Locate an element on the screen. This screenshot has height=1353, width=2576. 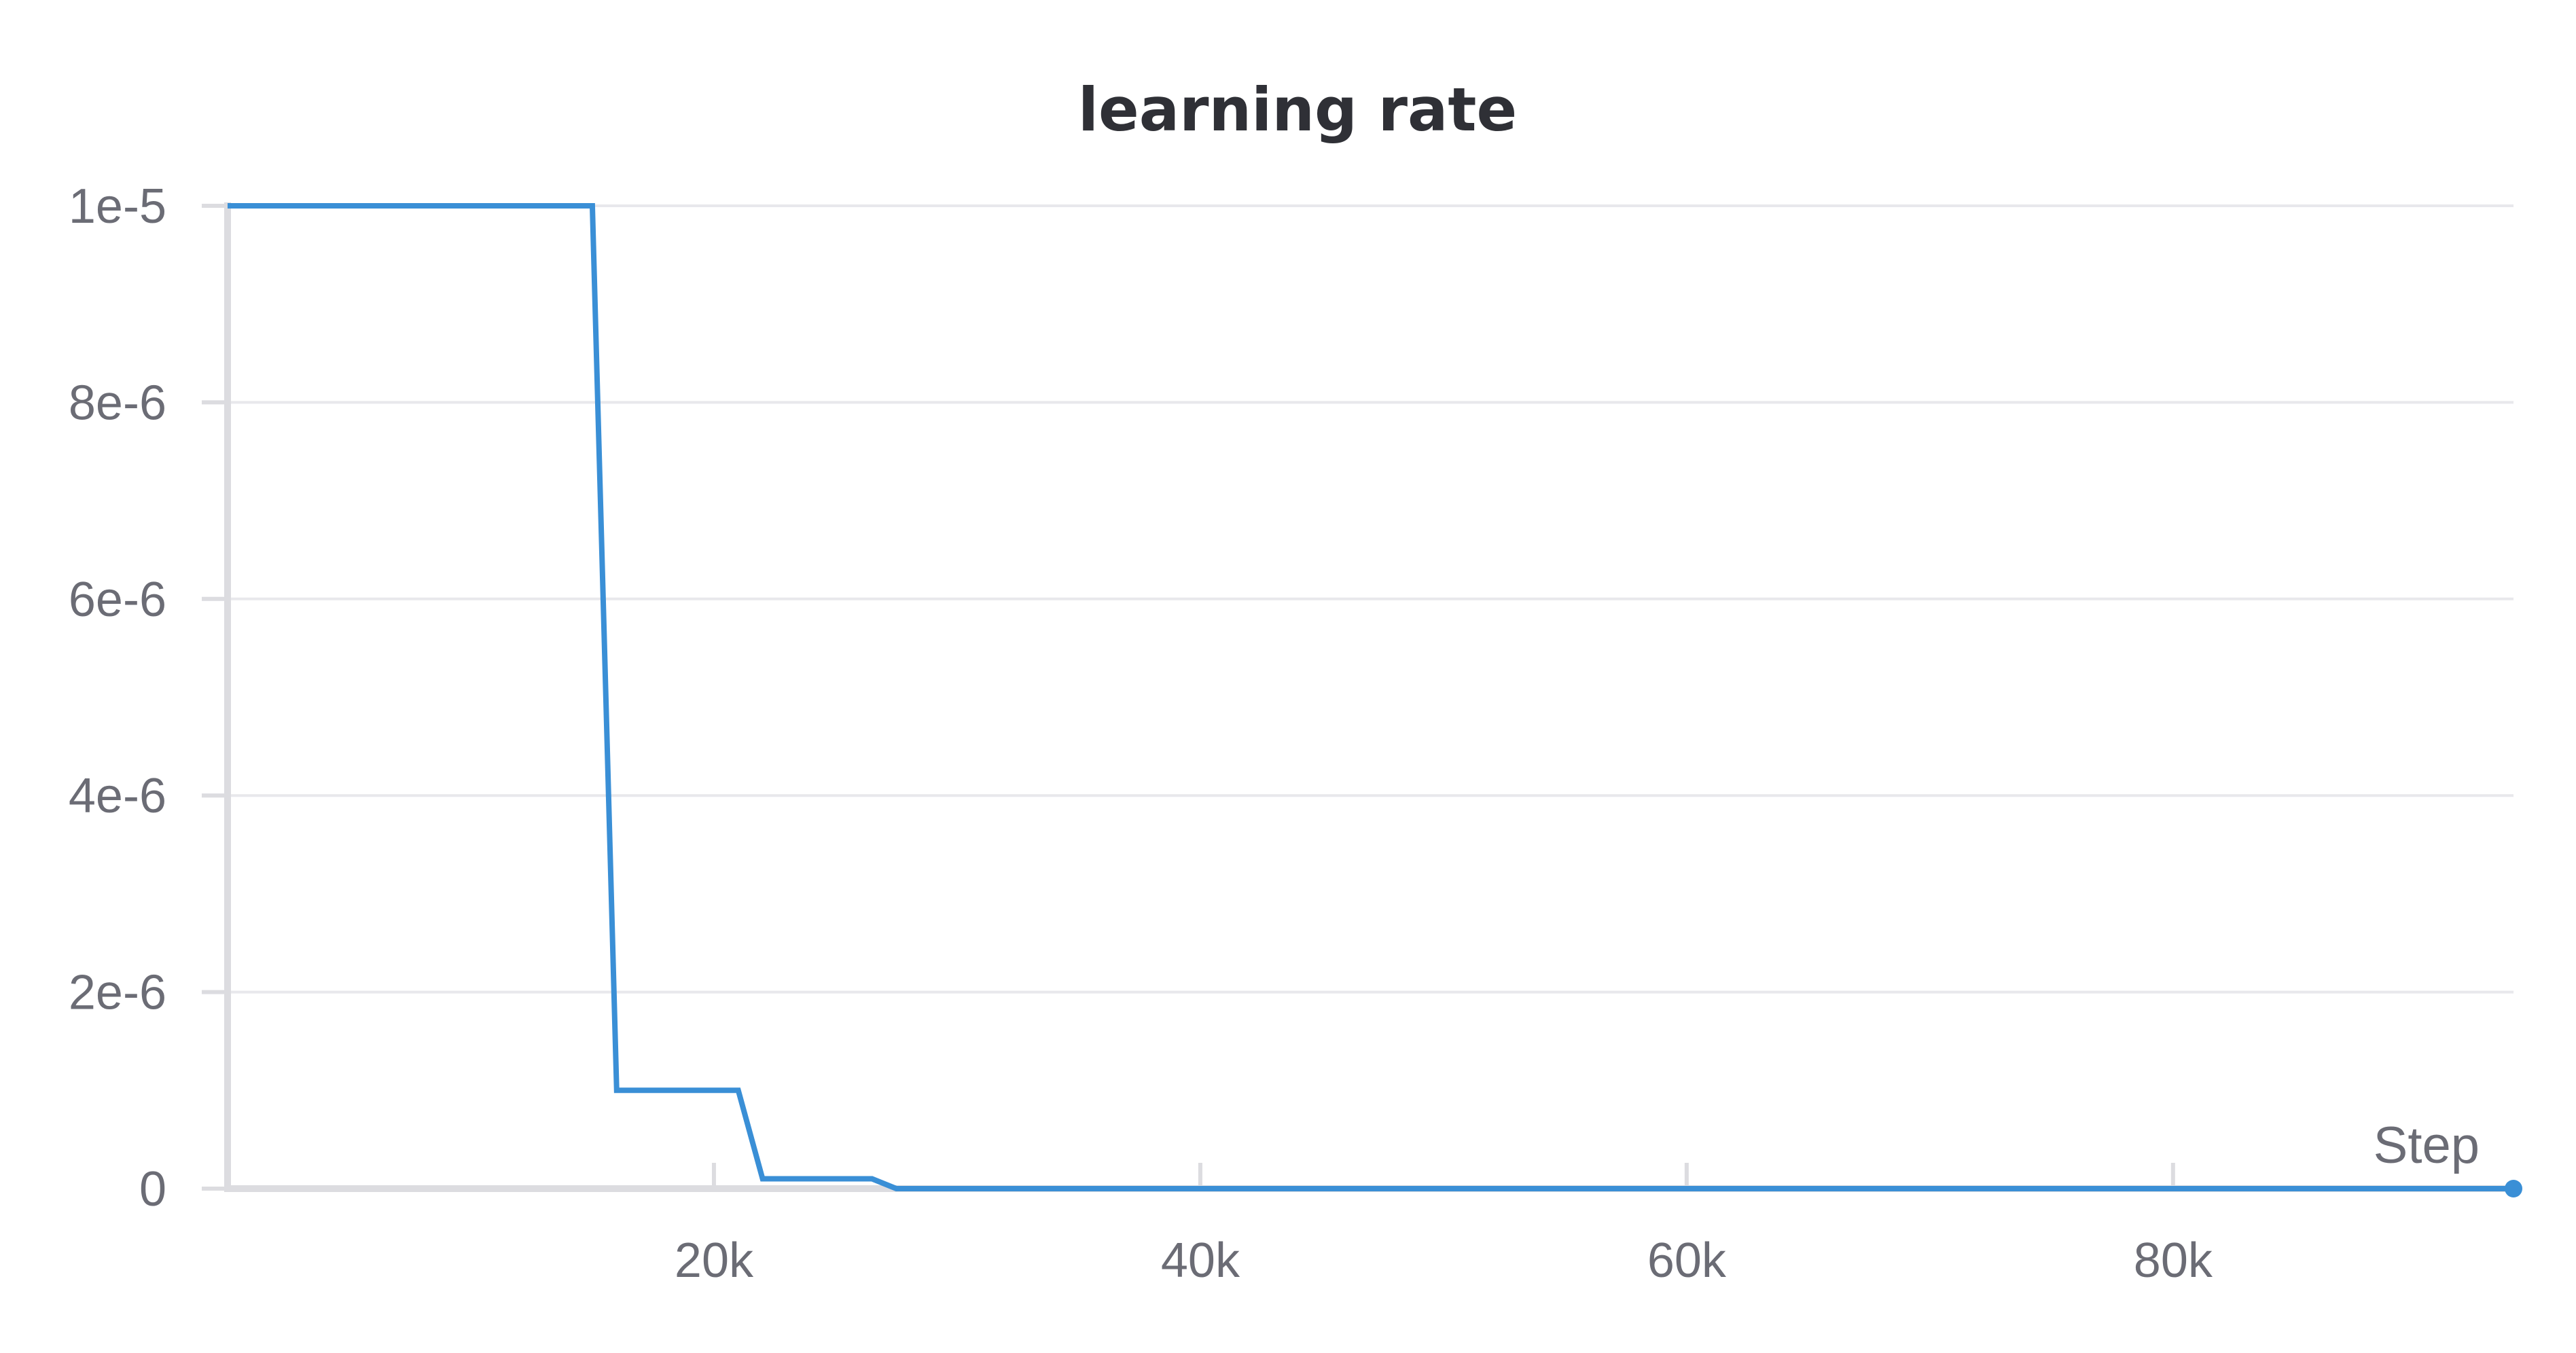
y-tick-label-3: 6e-6 is located at coordinates (117, 600).